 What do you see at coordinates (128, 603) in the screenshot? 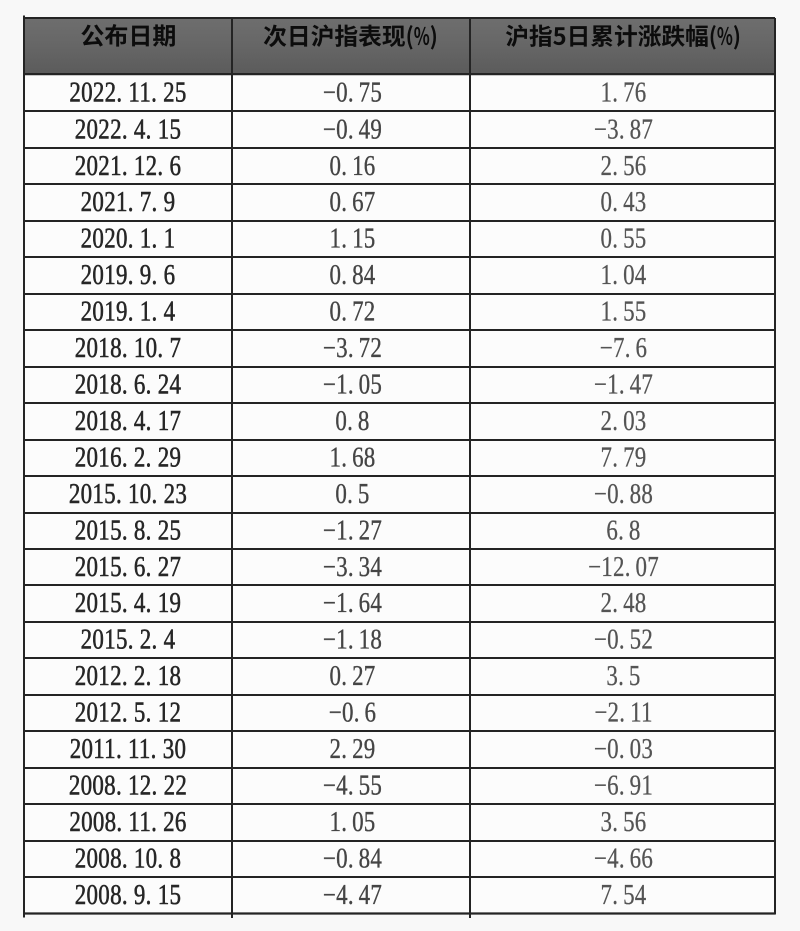
I see `svg-text: 2015. 4. 19` at bounding box center [128, 603].